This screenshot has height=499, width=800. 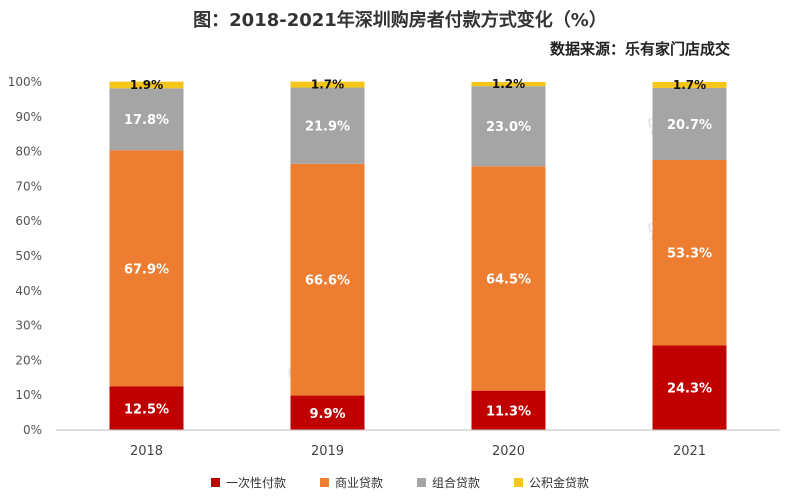 What do you see at coordinates (28, 291) in the screenshot?
I see `y-tick-label: 40%` at bounding box center [28, 291].